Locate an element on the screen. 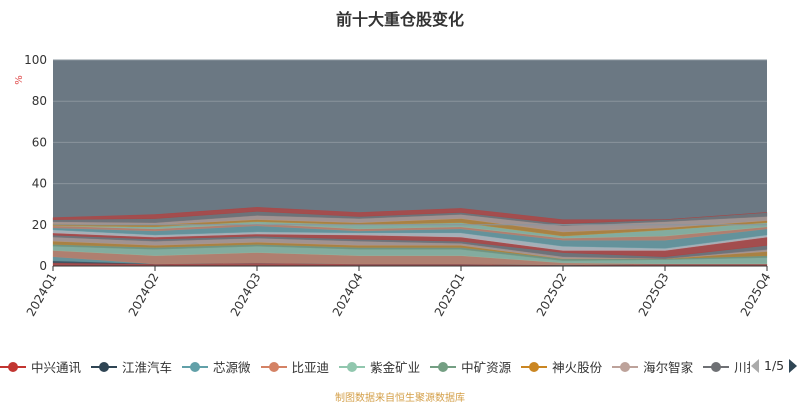 The image size is (800, 404). y-tick-label: 100 is located at coordinates (35, 60).